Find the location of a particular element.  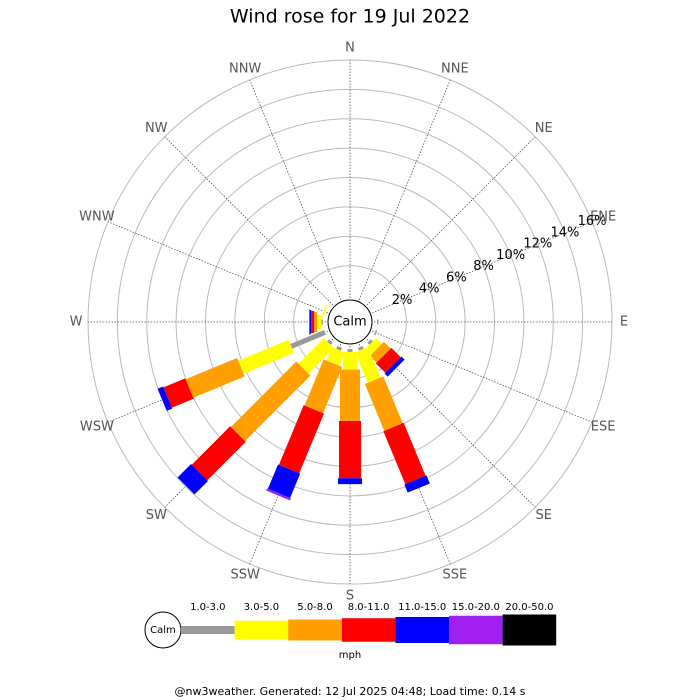

direction-label: NE is located at coordinates (544, 128).